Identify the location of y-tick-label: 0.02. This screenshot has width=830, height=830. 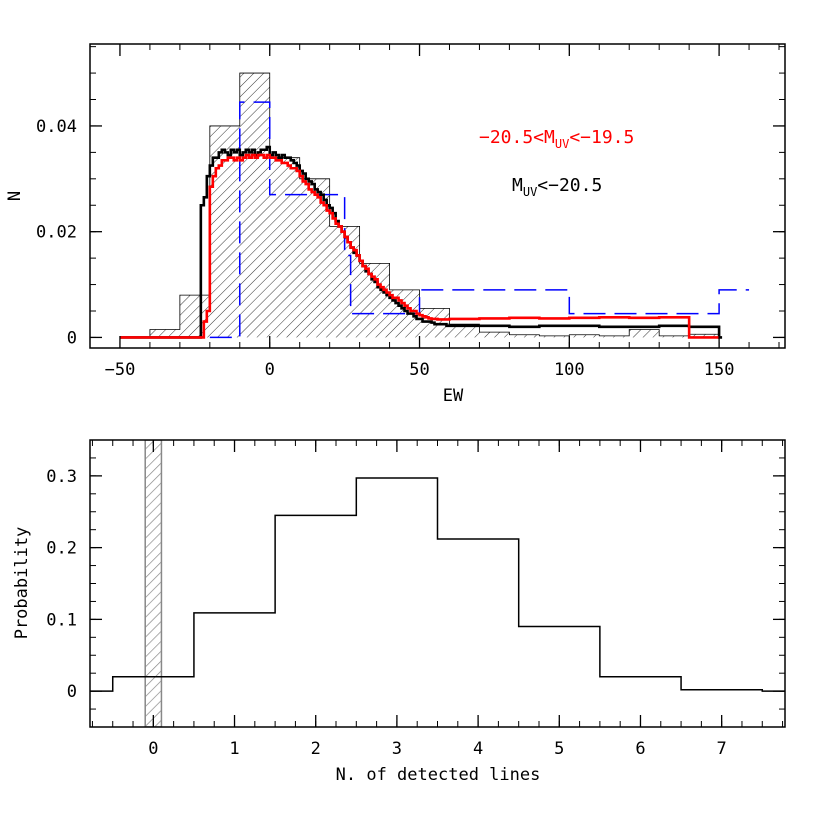
(56, 233).